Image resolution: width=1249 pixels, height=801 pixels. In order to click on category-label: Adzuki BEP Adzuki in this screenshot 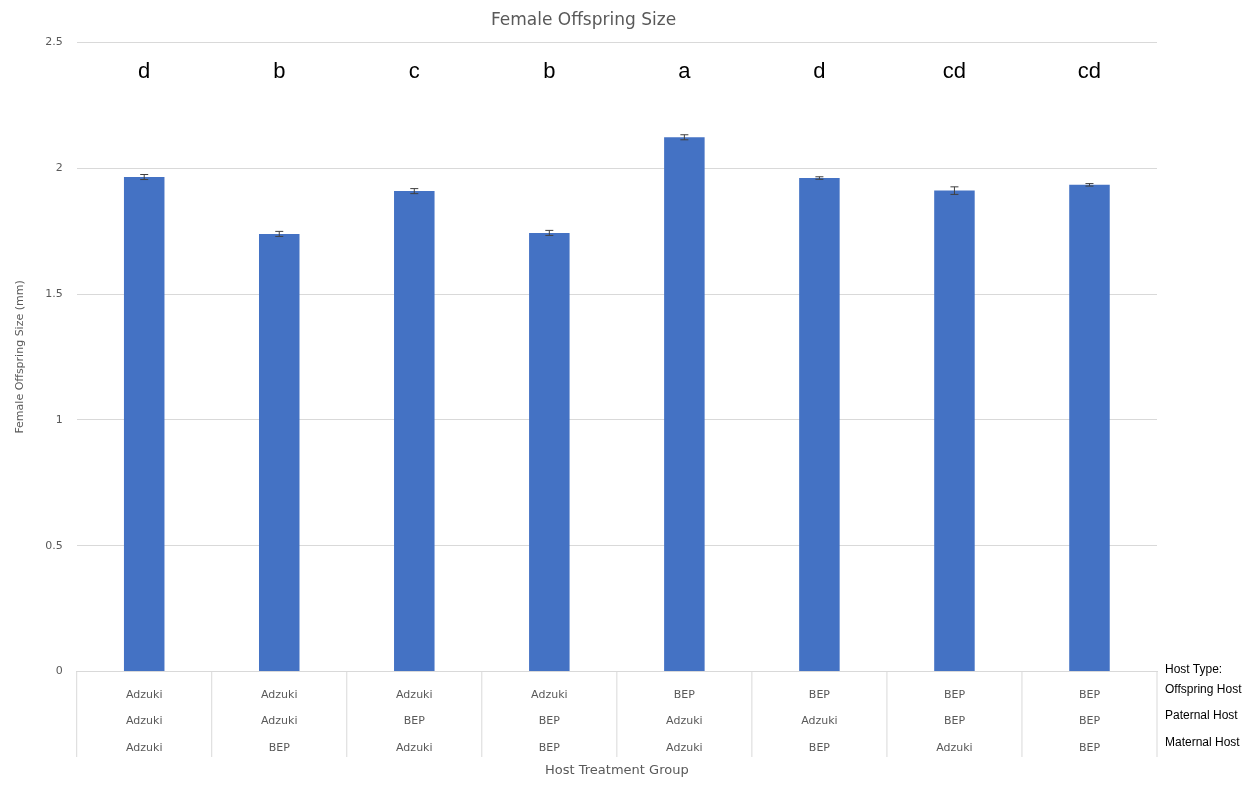, I will do `click(414, 720)`.